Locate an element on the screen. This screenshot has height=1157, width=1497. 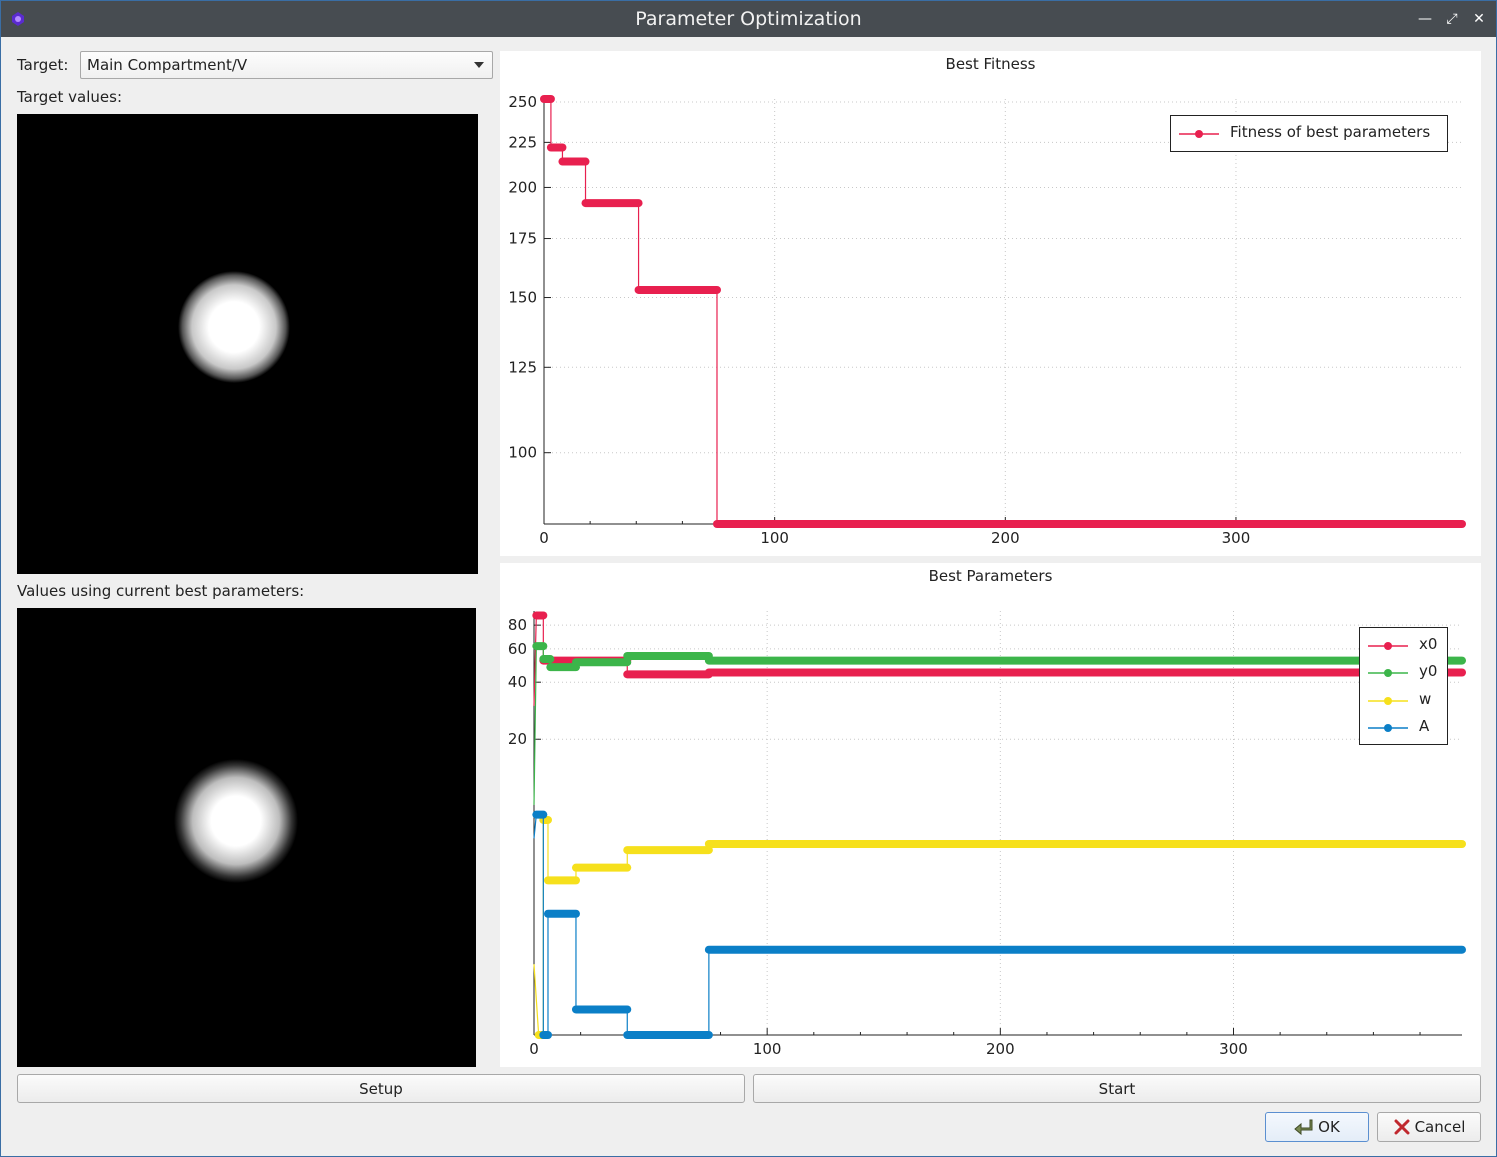
target-combobox: Main Compartment/V is located at coordinates (286, 65).